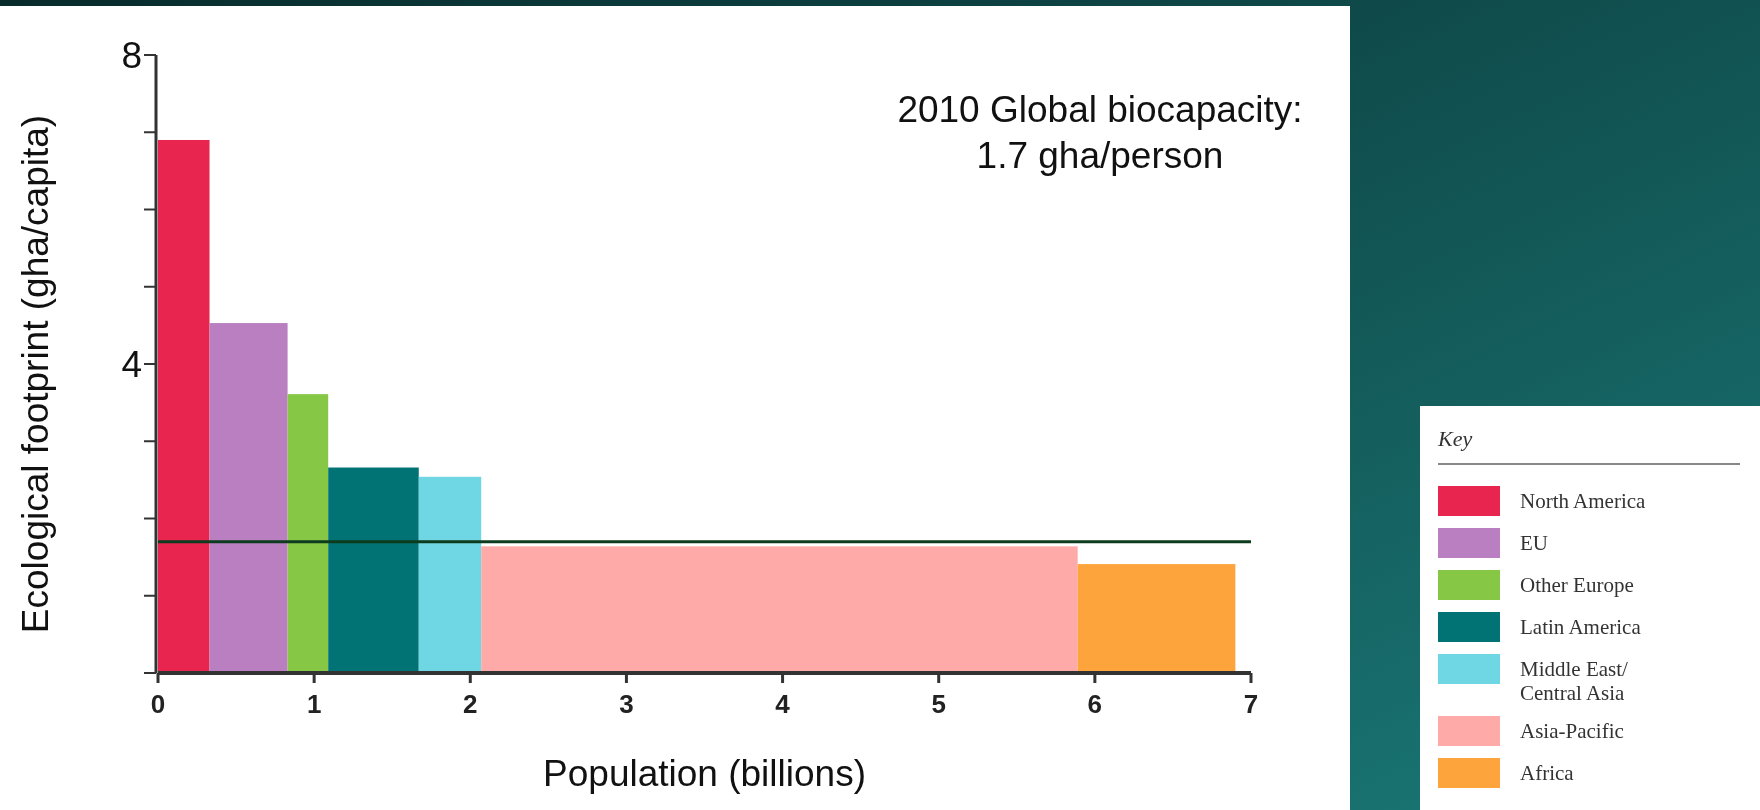 The width and height of the screenshot is (1760, 810). I want to click on y-axis-title: Ecological footprint (gha/capita), so click(35, 374).